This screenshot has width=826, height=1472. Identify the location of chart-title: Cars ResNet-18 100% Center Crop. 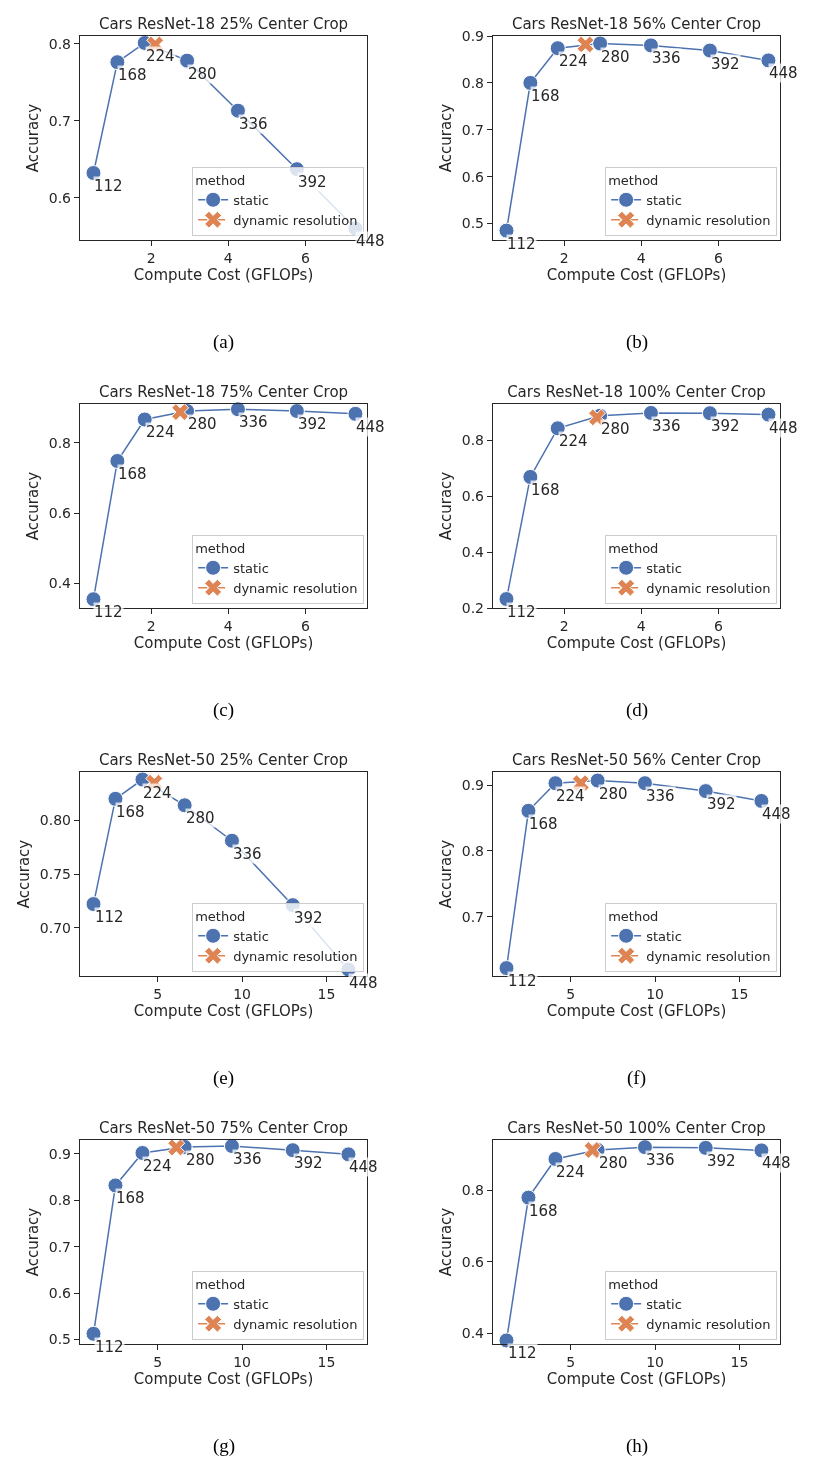
(636, 391).